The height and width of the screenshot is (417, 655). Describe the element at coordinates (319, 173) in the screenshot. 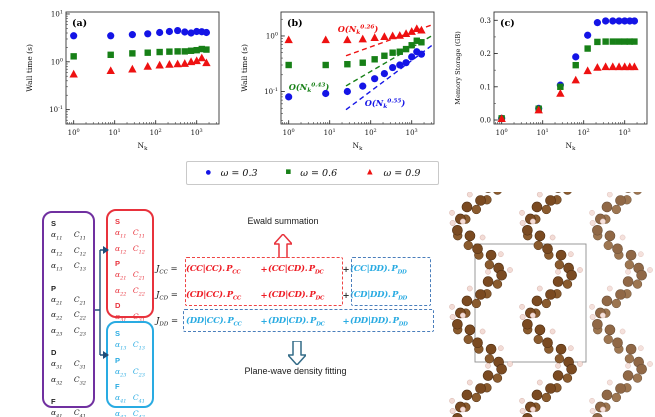

I see `legend-label: ω = 0.6` at that location.